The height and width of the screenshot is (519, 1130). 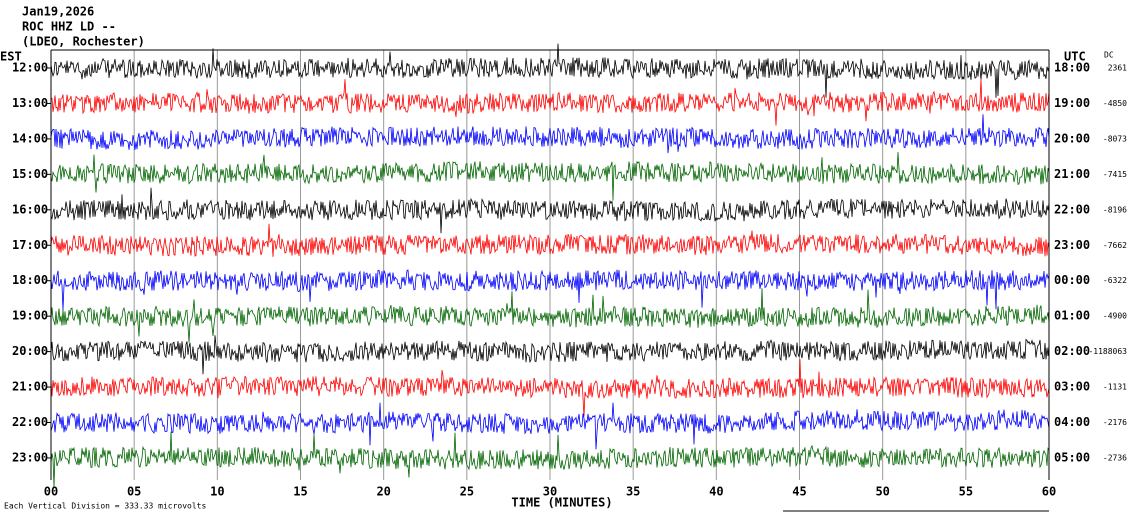 I want to click on x-tick-label: 15, so click(x=300, y=492).